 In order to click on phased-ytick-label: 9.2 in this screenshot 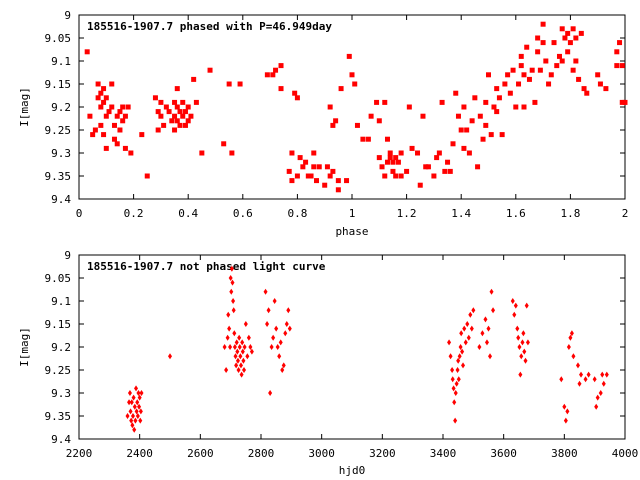, I will do `click(61, 107)`.